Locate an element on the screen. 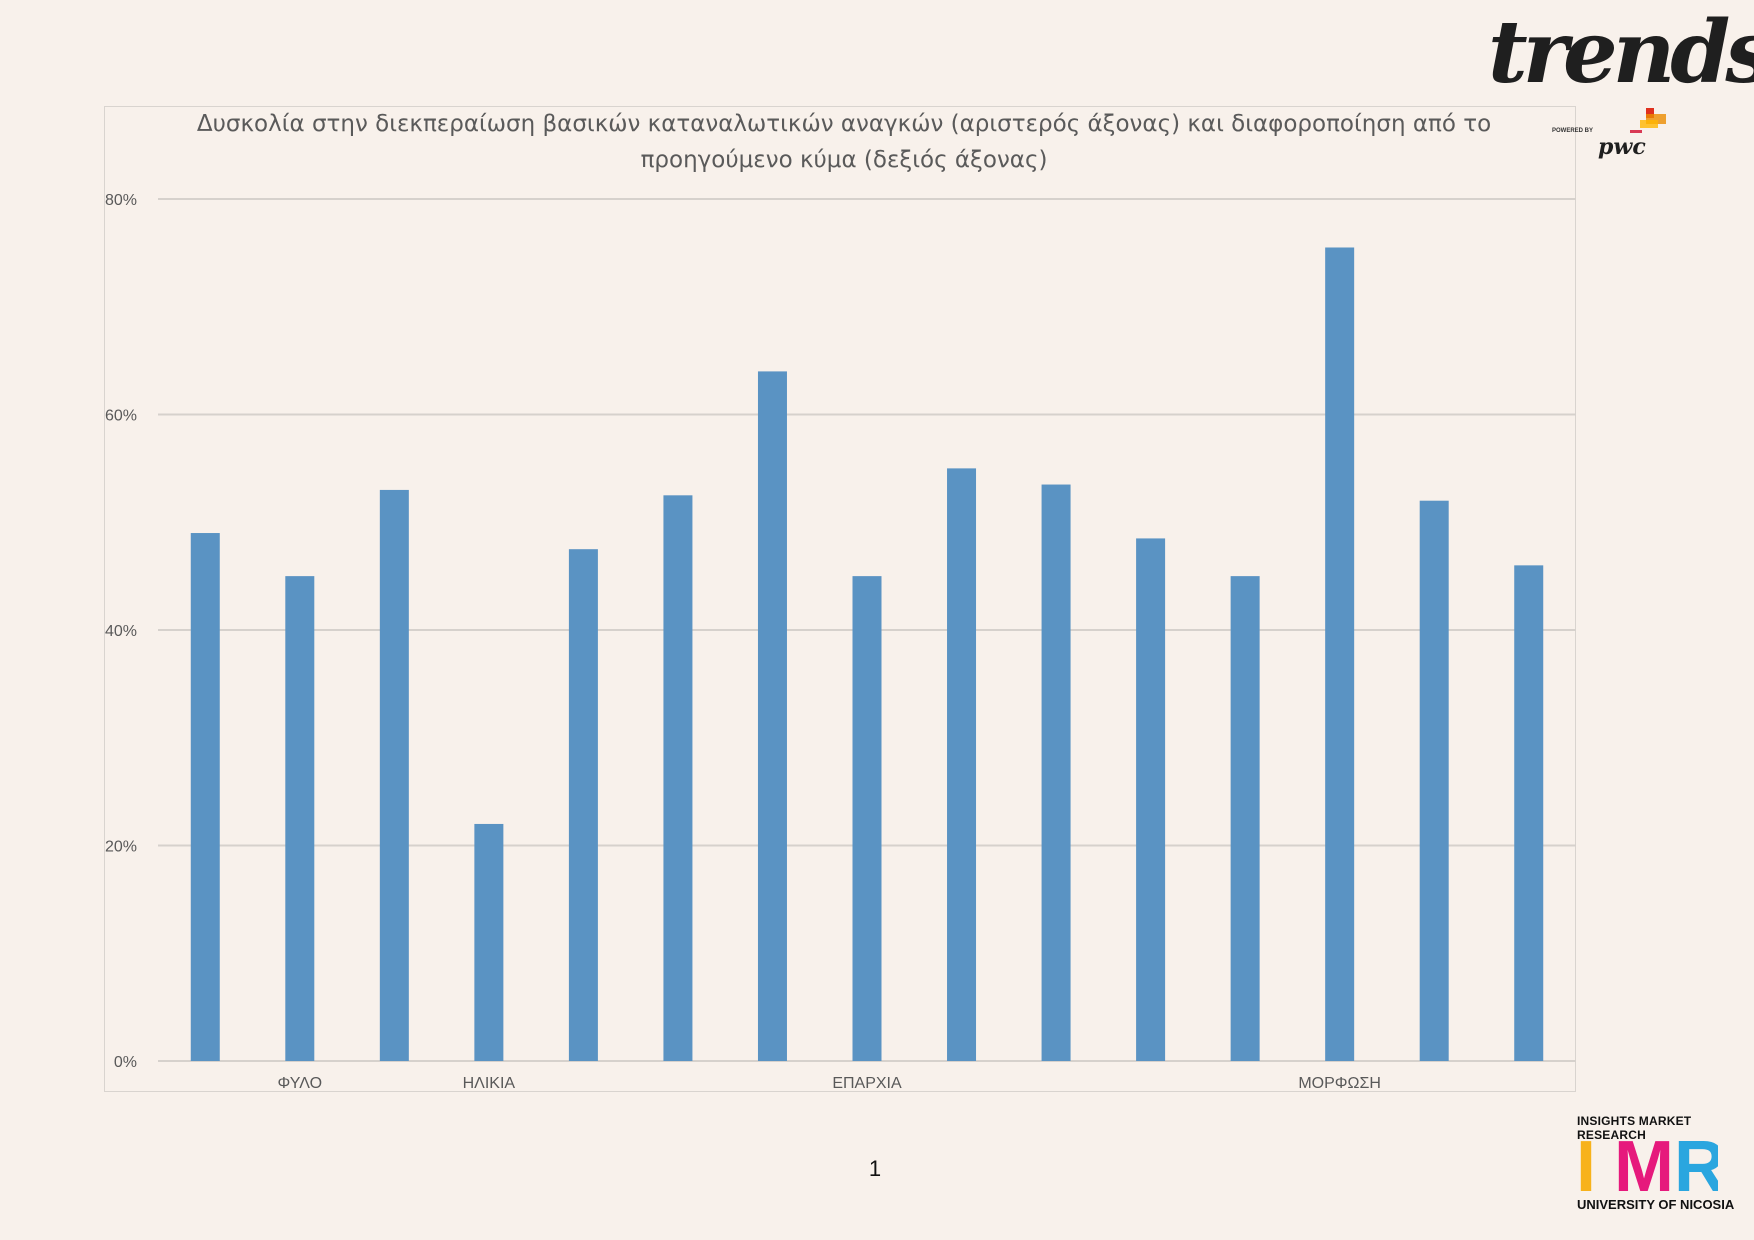 This screenshot has width=1754, height=1240. trends-logo: trends is located at coordinates (1621, 52).